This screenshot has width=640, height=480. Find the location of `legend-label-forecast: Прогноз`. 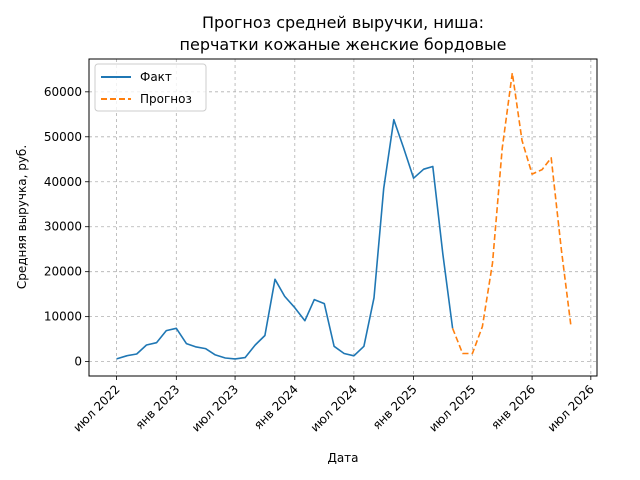

legend-label-forecast: Прогноз is located at coordinates (166, 99).